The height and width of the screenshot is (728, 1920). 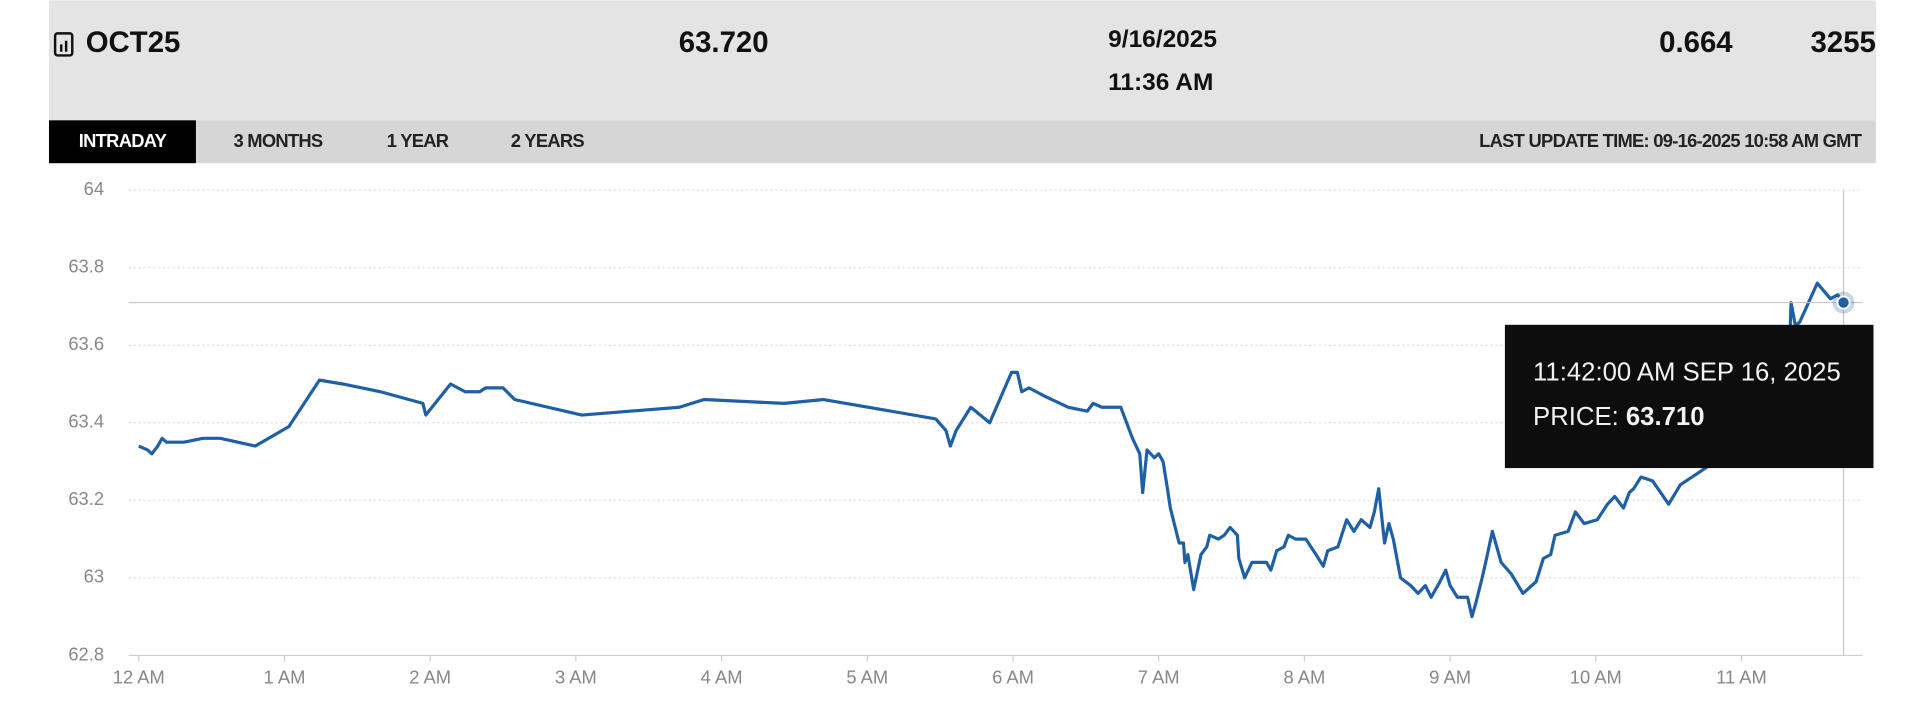 I want to click on x-tick-label: 10 AM, so click(x=1596, y=677).